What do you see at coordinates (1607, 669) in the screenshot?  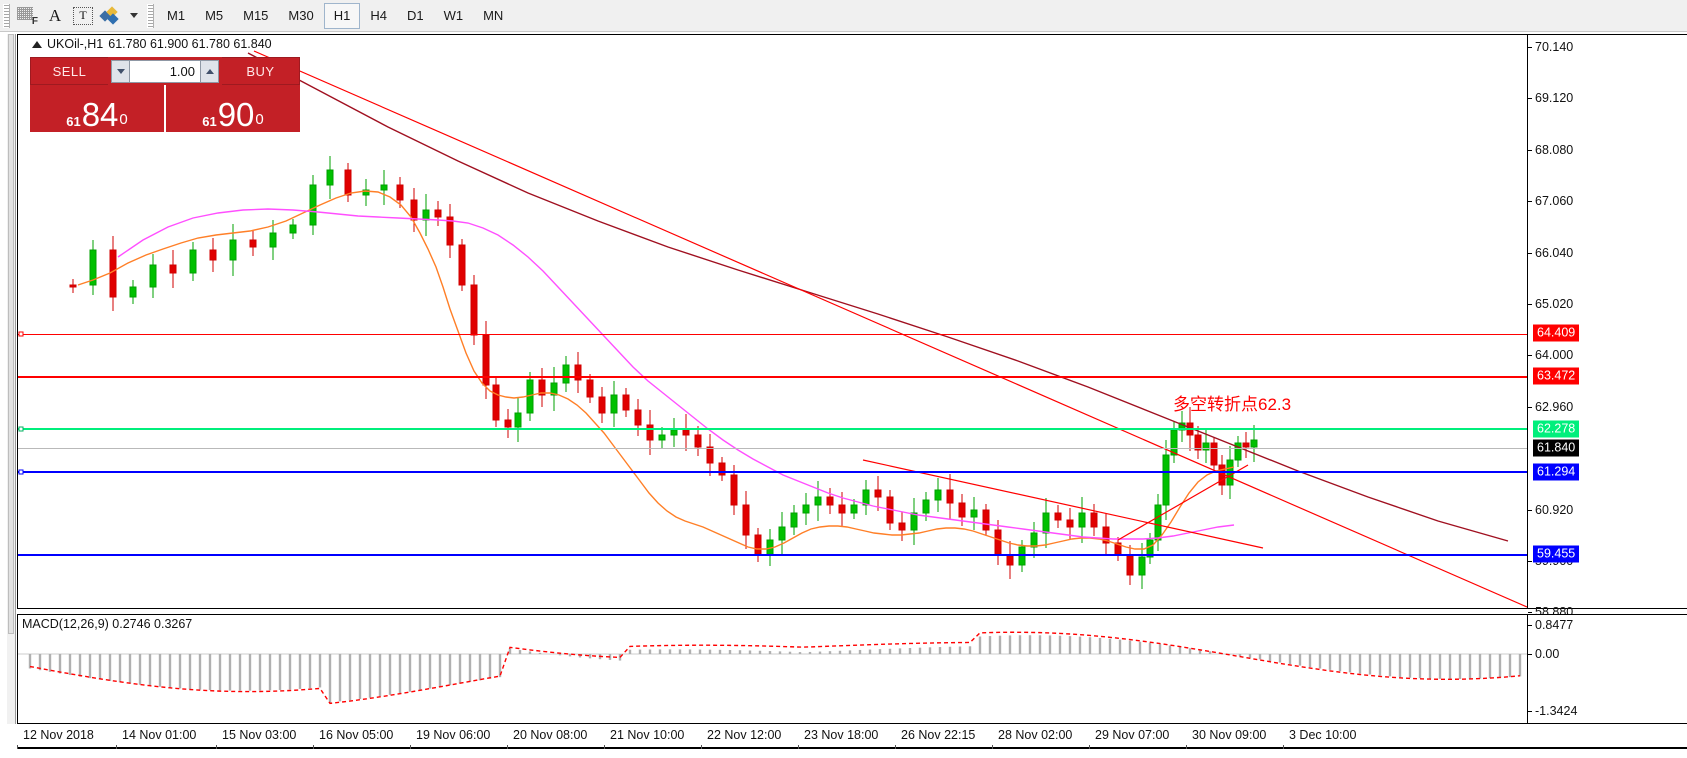 I see `macd-axis: 0.8477 0.00 -1.3424` at bounding box center [1607, 669].